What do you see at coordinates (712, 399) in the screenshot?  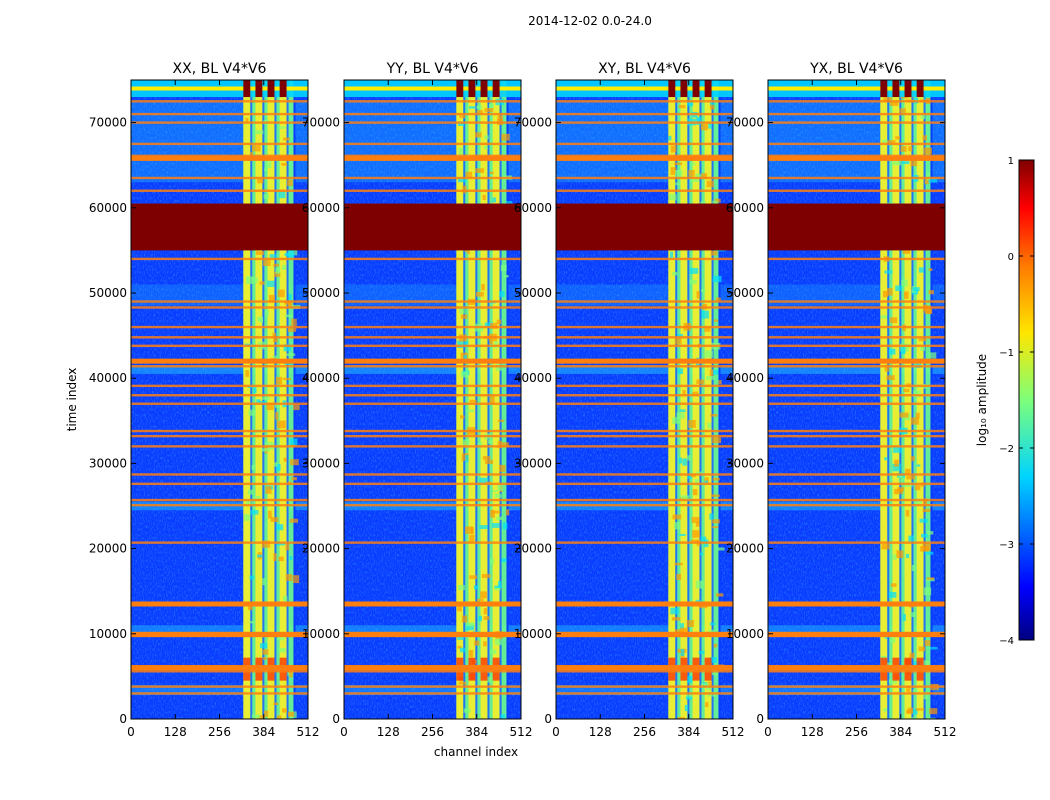 I see `rfi-column-gap` at bounding box center [712, 399].